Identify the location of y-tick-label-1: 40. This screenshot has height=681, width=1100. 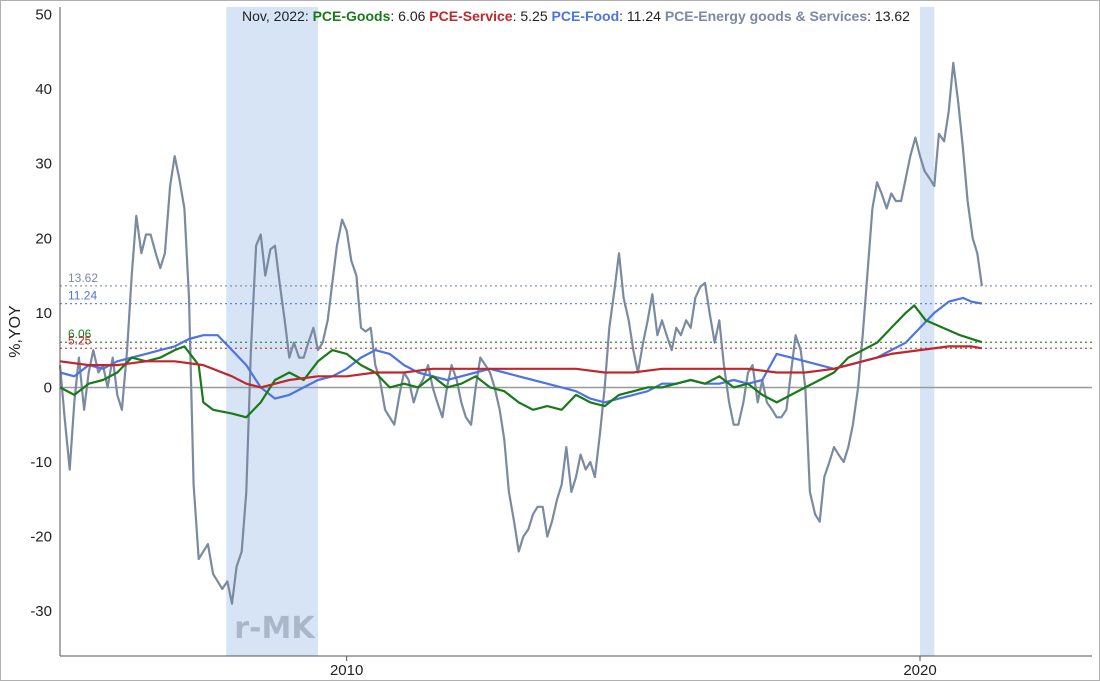
(43, 89).